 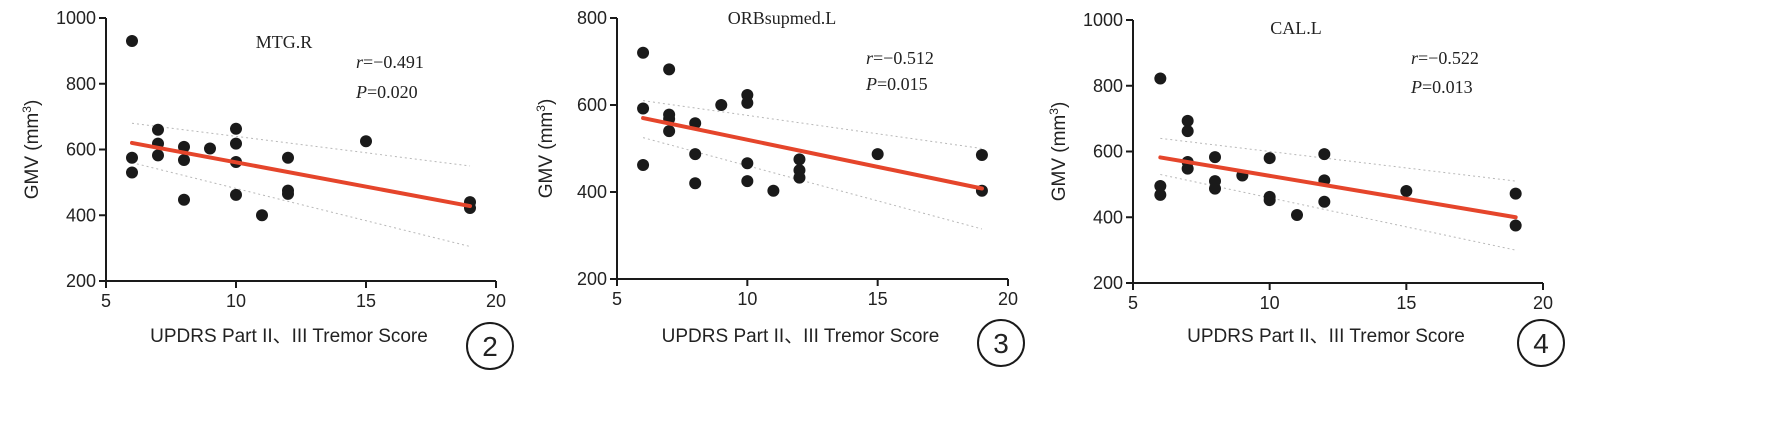 I want to click on y-axis-label: GMV (mm3), so click(x=31, y=150).